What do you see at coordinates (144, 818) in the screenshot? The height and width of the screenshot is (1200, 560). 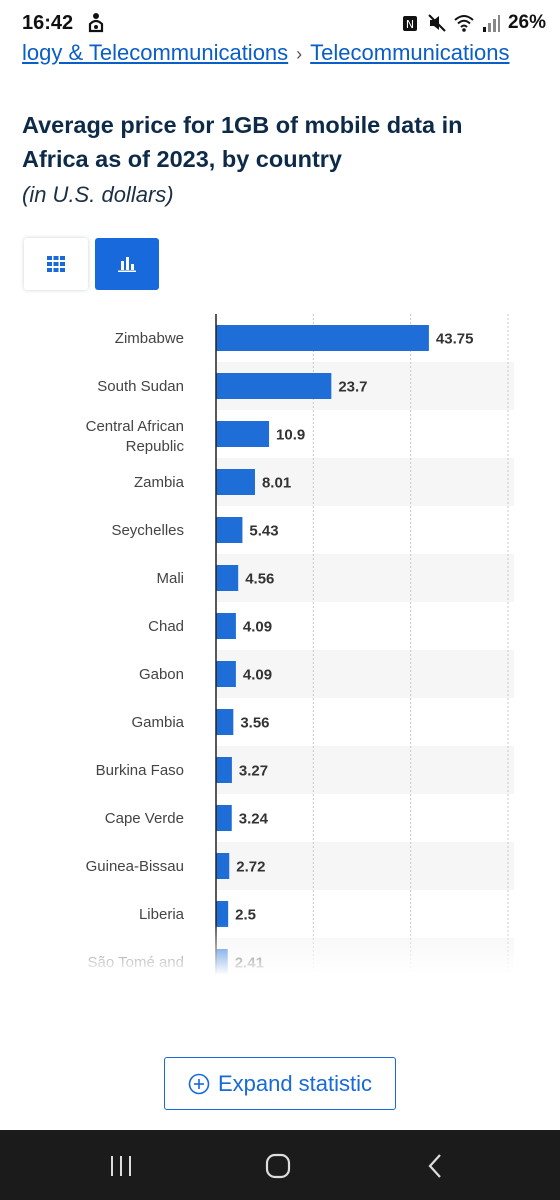 I see `category-label: Cape Verde` at bounding box center [144, 818].